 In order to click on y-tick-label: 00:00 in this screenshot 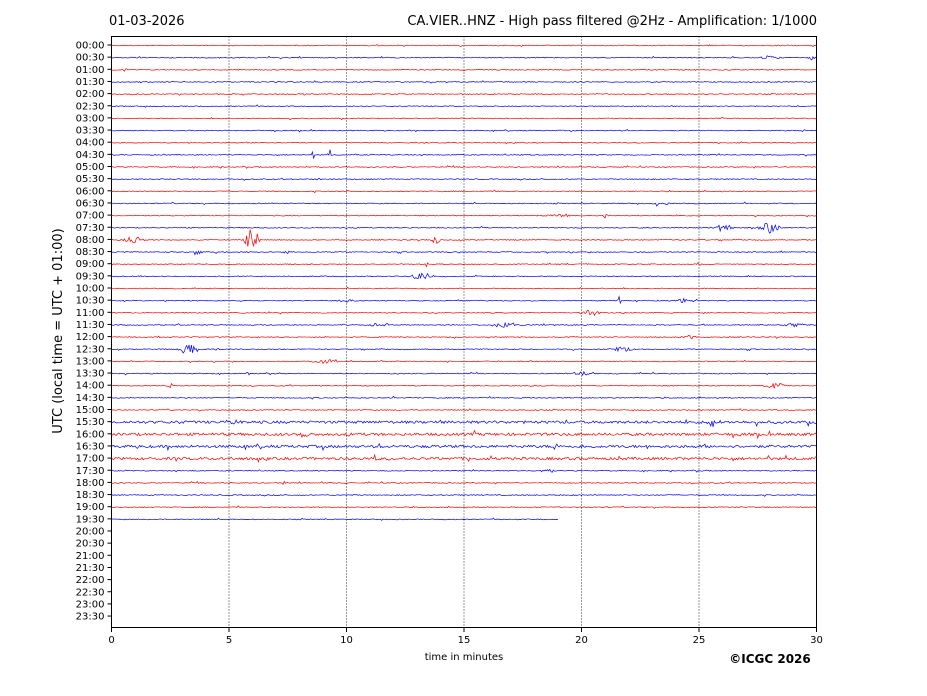, I will do `click(90, 46)`.